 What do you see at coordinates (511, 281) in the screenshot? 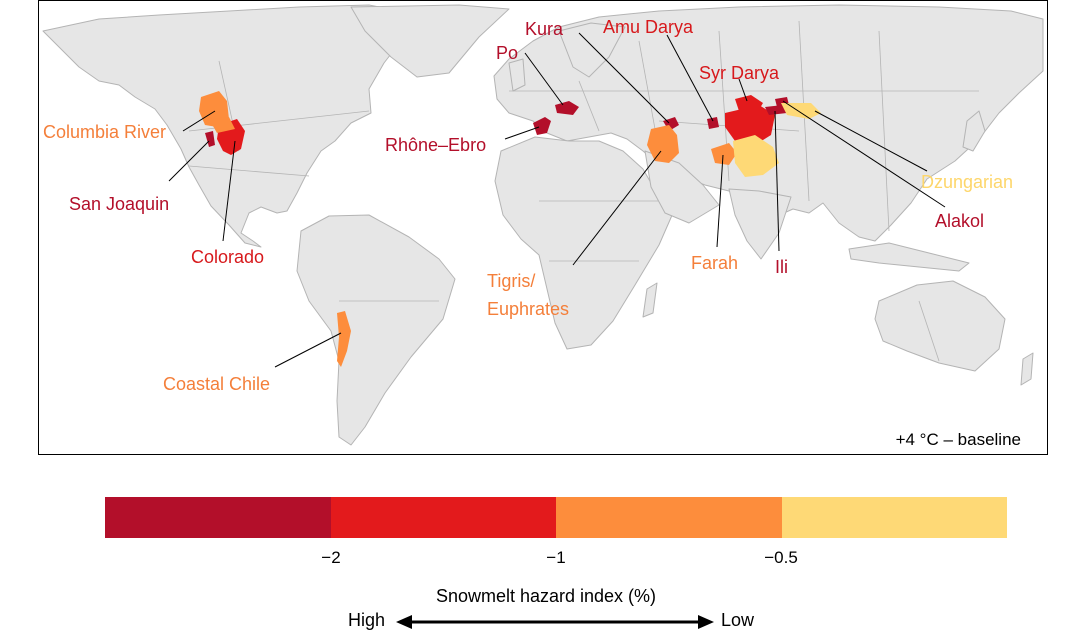
I see `label-tigris: Tigris/` at bounding box center [511, 281].